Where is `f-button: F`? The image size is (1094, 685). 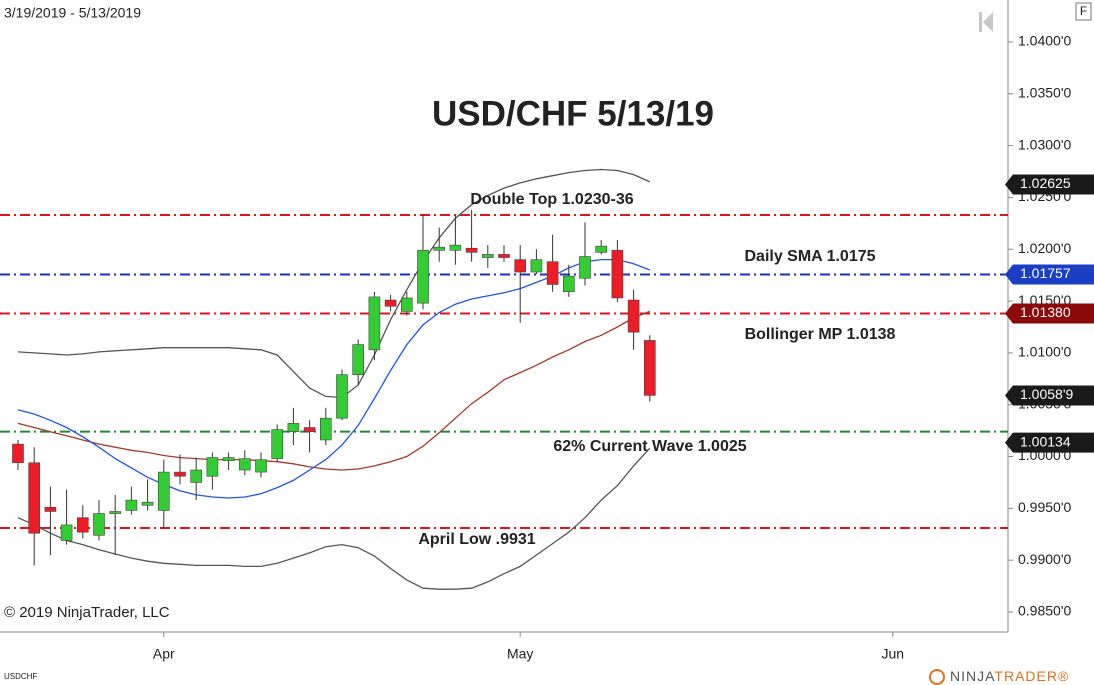
f-button: F is located at coordinates (1083, 11).